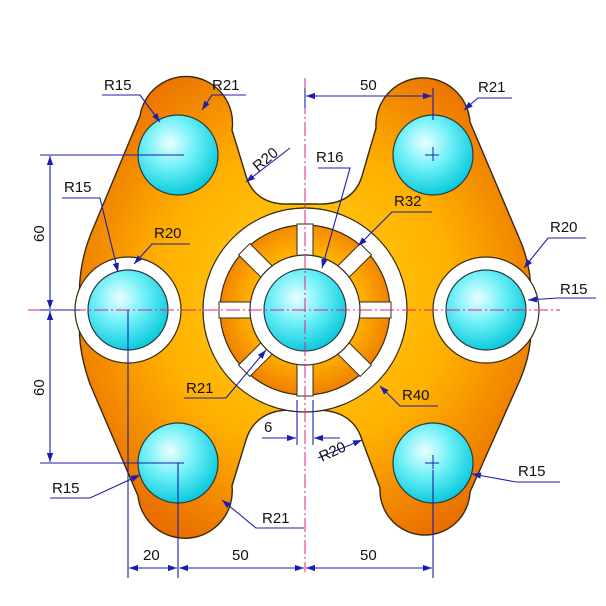  What do you see at coordinates (574, 289) in the screenshot?
I see `label-right-r15: R15` at bounding box center [574, 289].